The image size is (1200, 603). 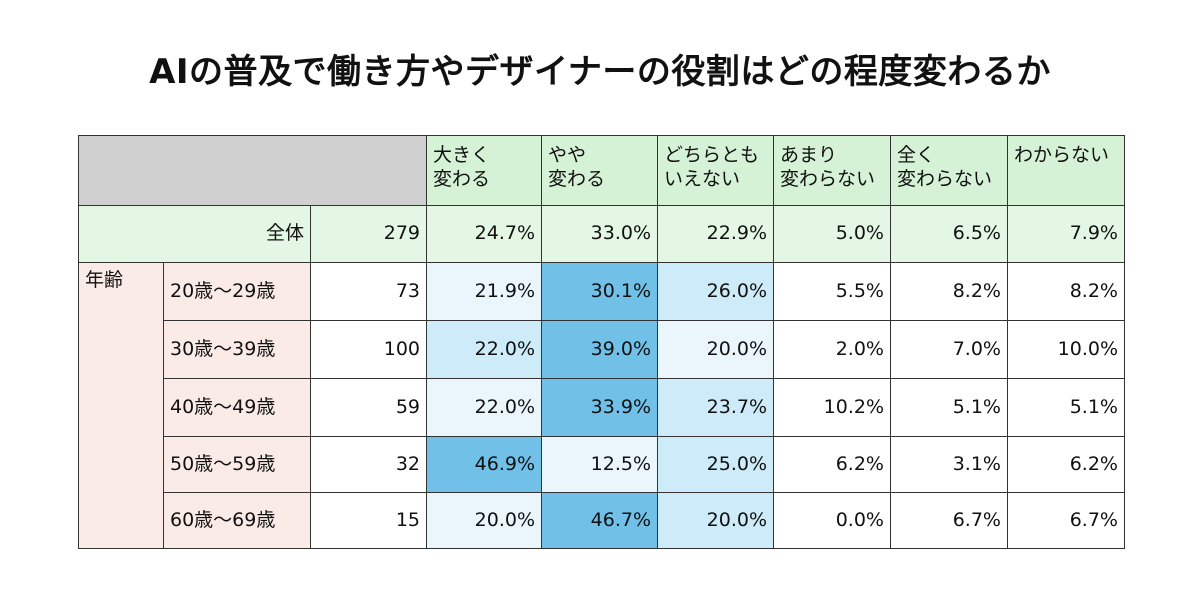 What do you see at coordinates (237, 349) in the screenshot?
I see `row-label: 30歳～39歳` at bounding box center [237, 349].